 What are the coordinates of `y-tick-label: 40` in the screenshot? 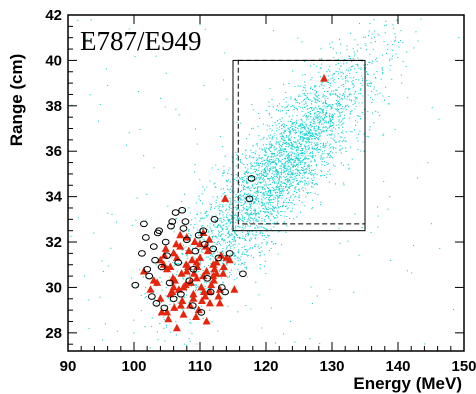 It's located at (53, 60).